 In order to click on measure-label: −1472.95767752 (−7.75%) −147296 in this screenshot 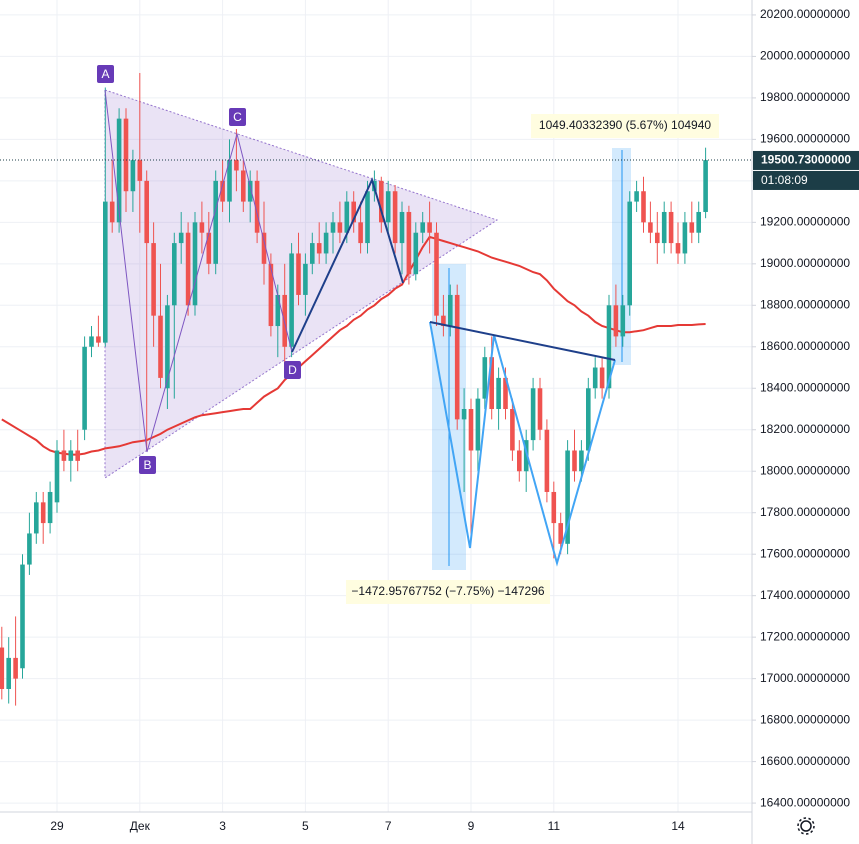, I will do `click(447, 591)`.